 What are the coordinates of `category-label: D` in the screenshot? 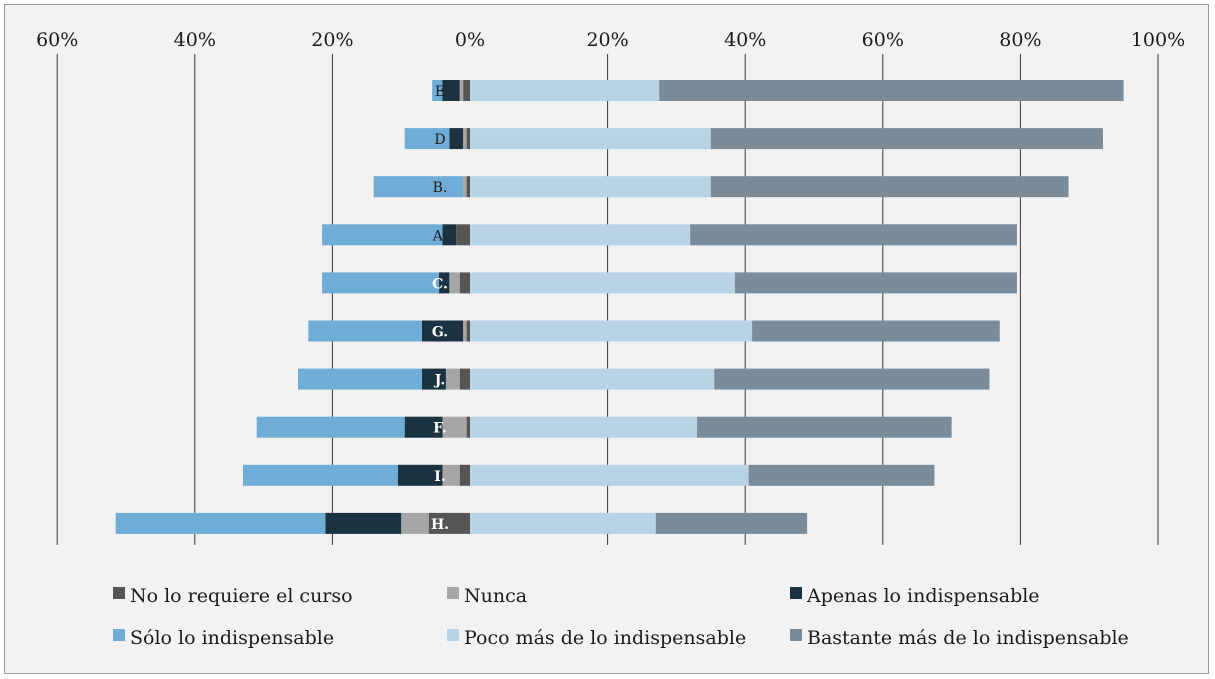 It's located at (439, 140).